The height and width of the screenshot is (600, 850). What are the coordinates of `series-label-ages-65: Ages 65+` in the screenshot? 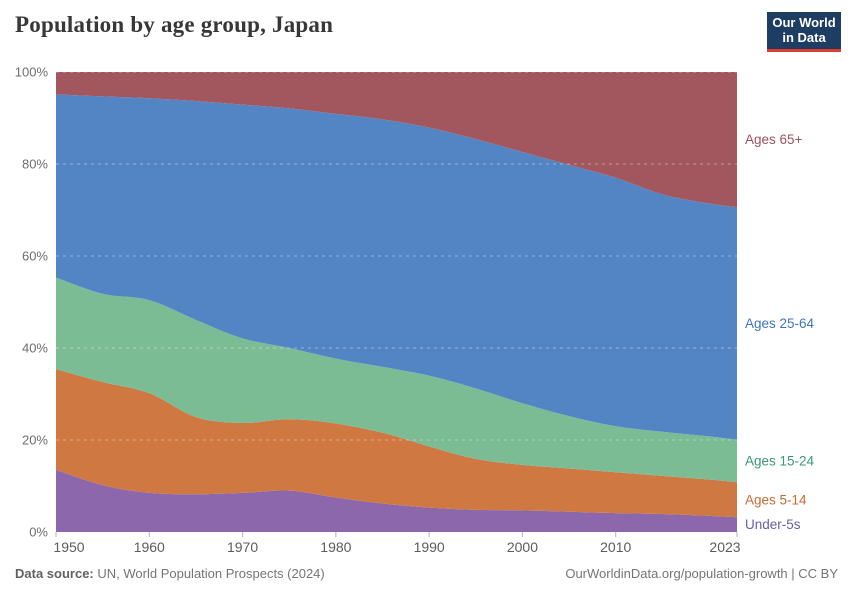 It's located at (774, 139).